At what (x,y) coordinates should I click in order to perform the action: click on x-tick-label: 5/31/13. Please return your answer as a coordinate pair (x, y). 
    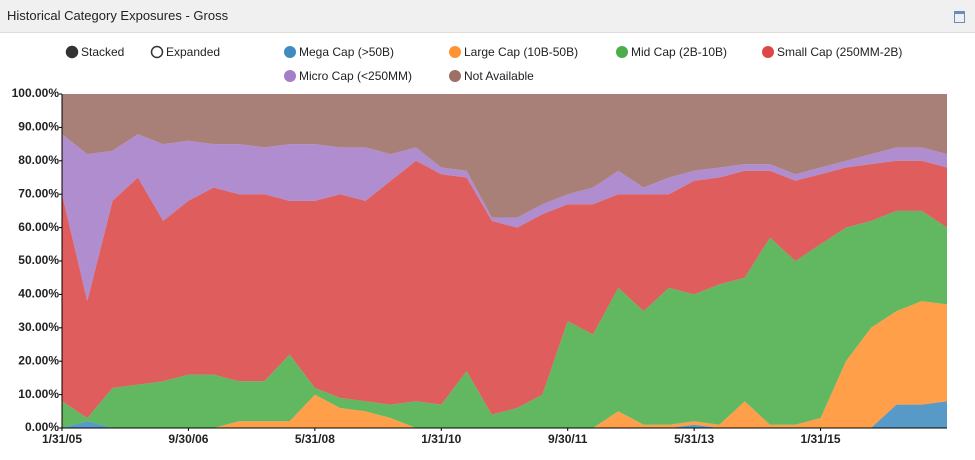
    Looking at the image, I should click on (694, 439).